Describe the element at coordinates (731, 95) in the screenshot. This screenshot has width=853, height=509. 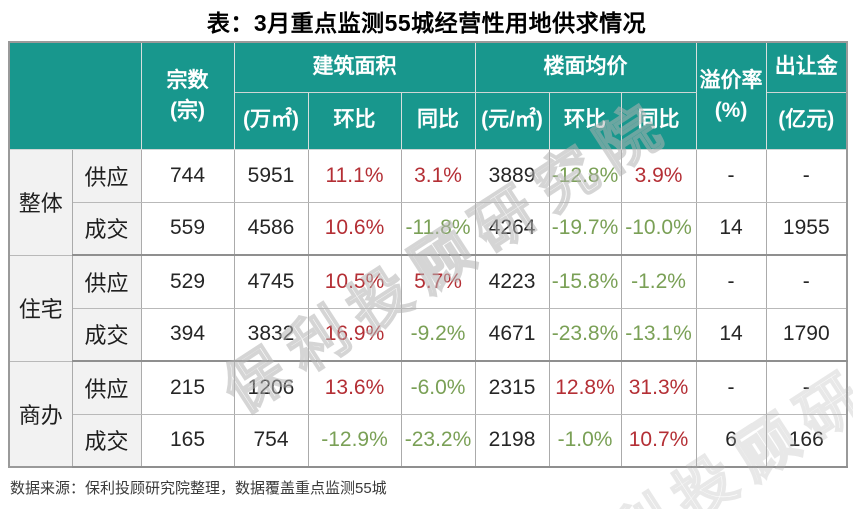
I see `col-header-premium-rate: 溢价率 (%)` at that location.